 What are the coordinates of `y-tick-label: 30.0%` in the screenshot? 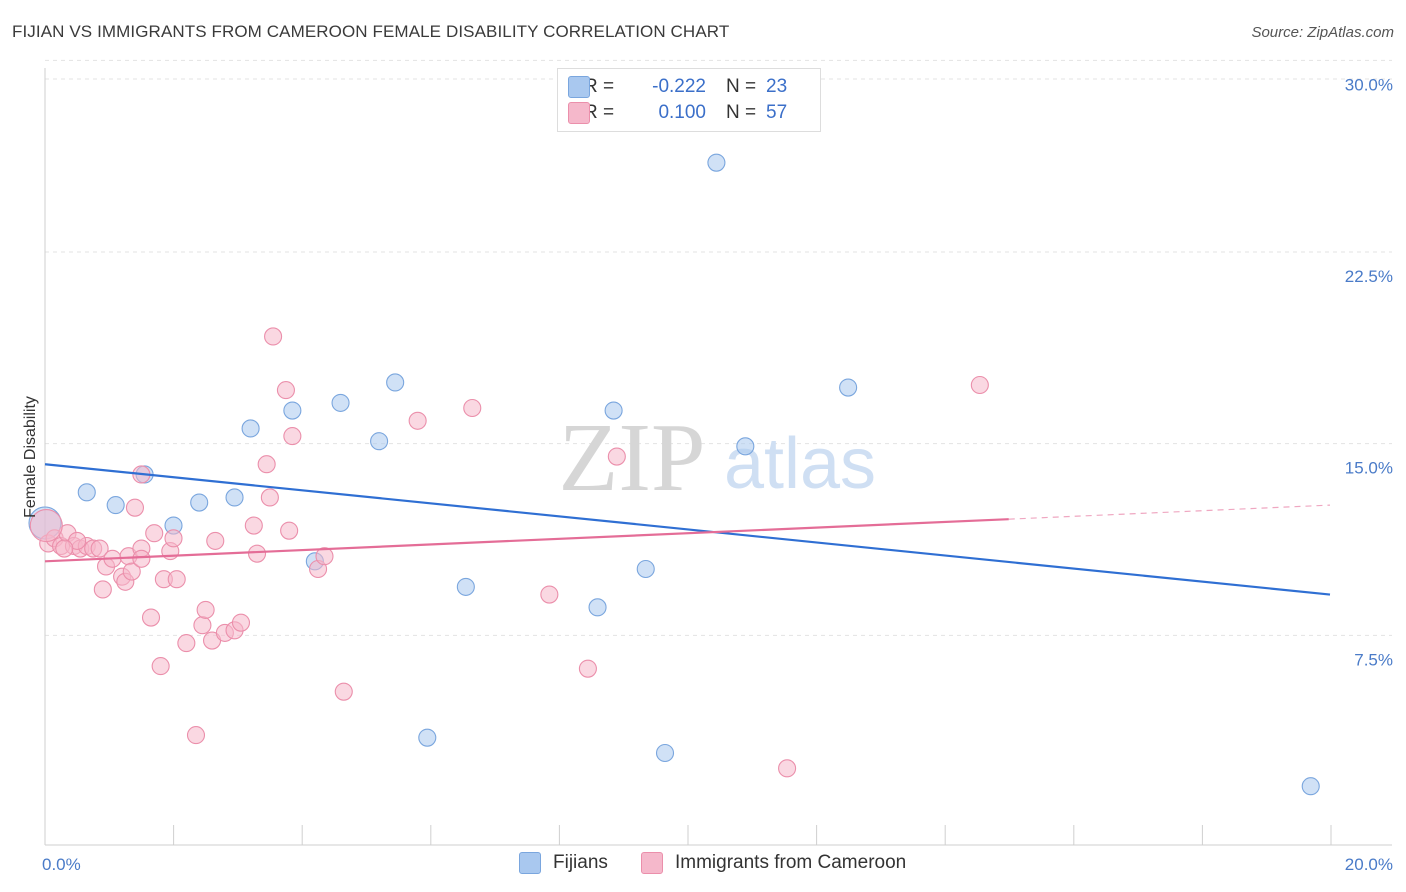 It's located at (1369, 84).